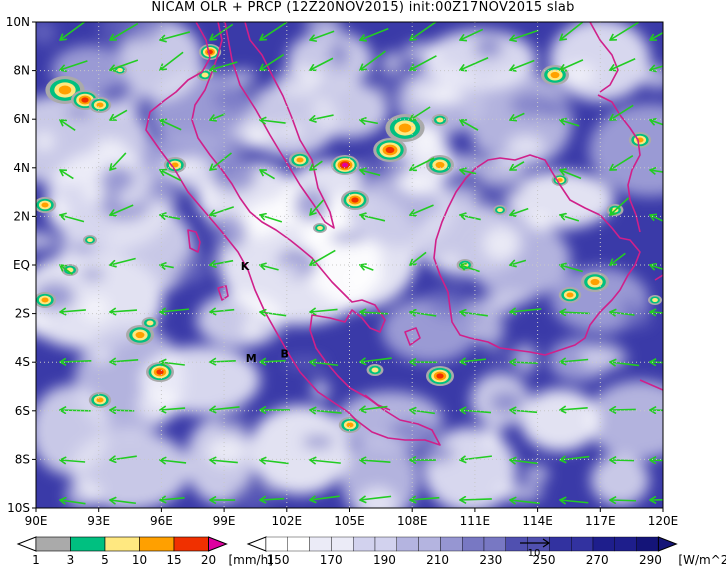 This screenshot has height=571, width=726. I want to click on site-label-m: M, so click(251, 358).